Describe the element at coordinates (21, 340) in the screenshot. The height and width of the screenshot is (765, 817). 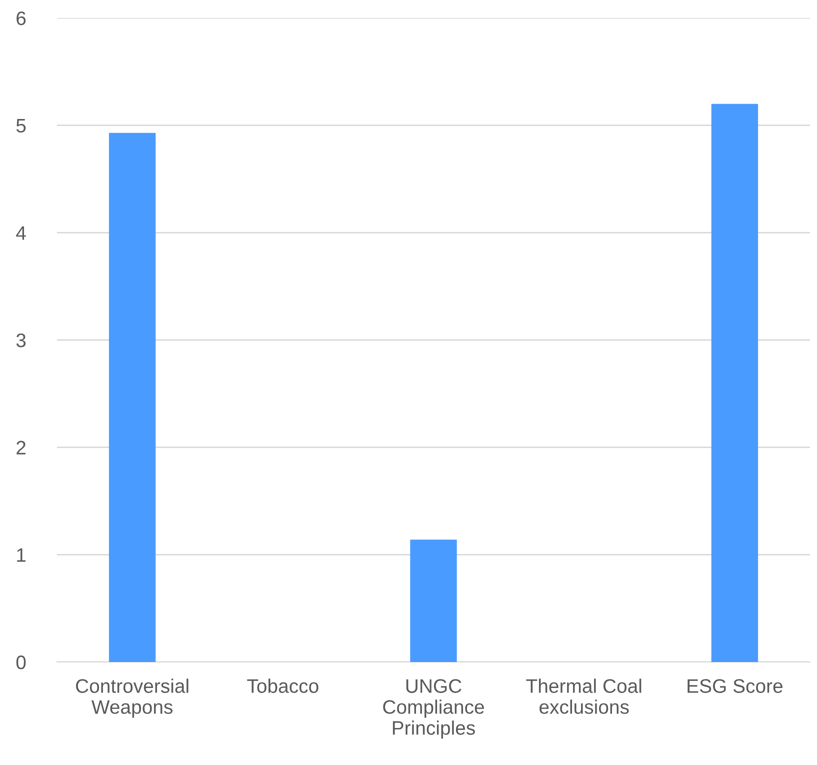
I see `y-tick-label: 3` at that location.